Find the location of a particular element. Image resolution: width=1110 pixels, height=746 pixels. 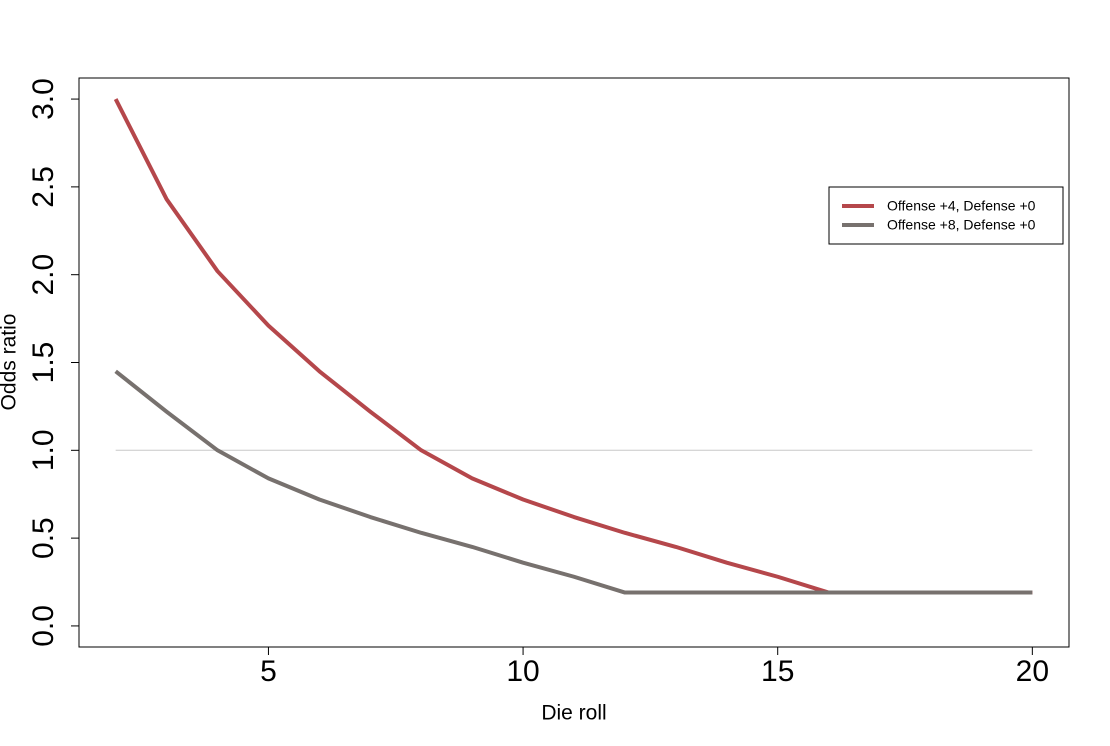

legend-label: Offense +8, Defense +0 is located at coordinates (961, 225).